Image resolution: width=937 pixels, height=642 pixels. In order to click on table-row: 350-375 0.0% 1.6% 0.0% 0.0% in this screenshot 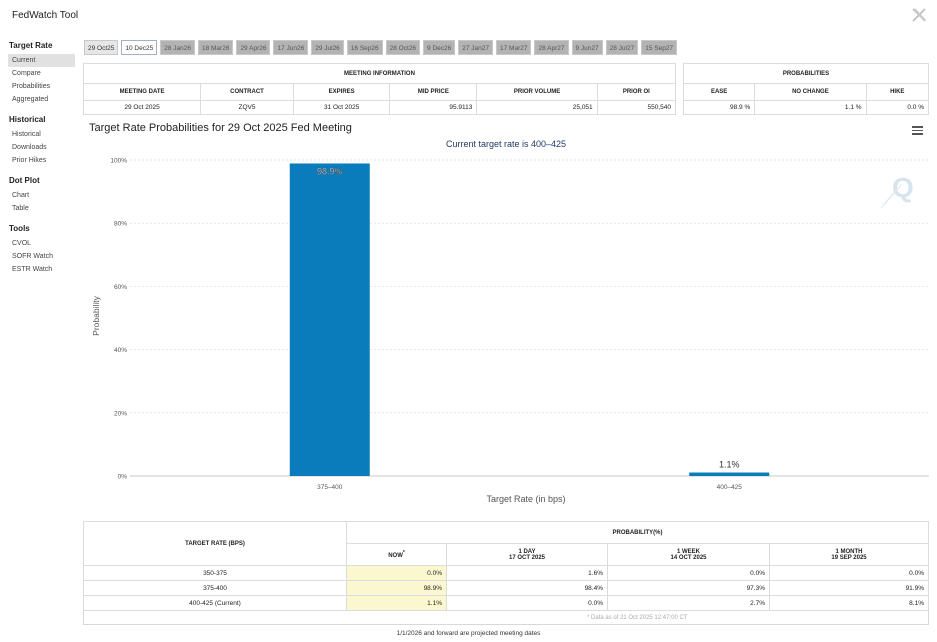, I will do `click(506, 573)`.